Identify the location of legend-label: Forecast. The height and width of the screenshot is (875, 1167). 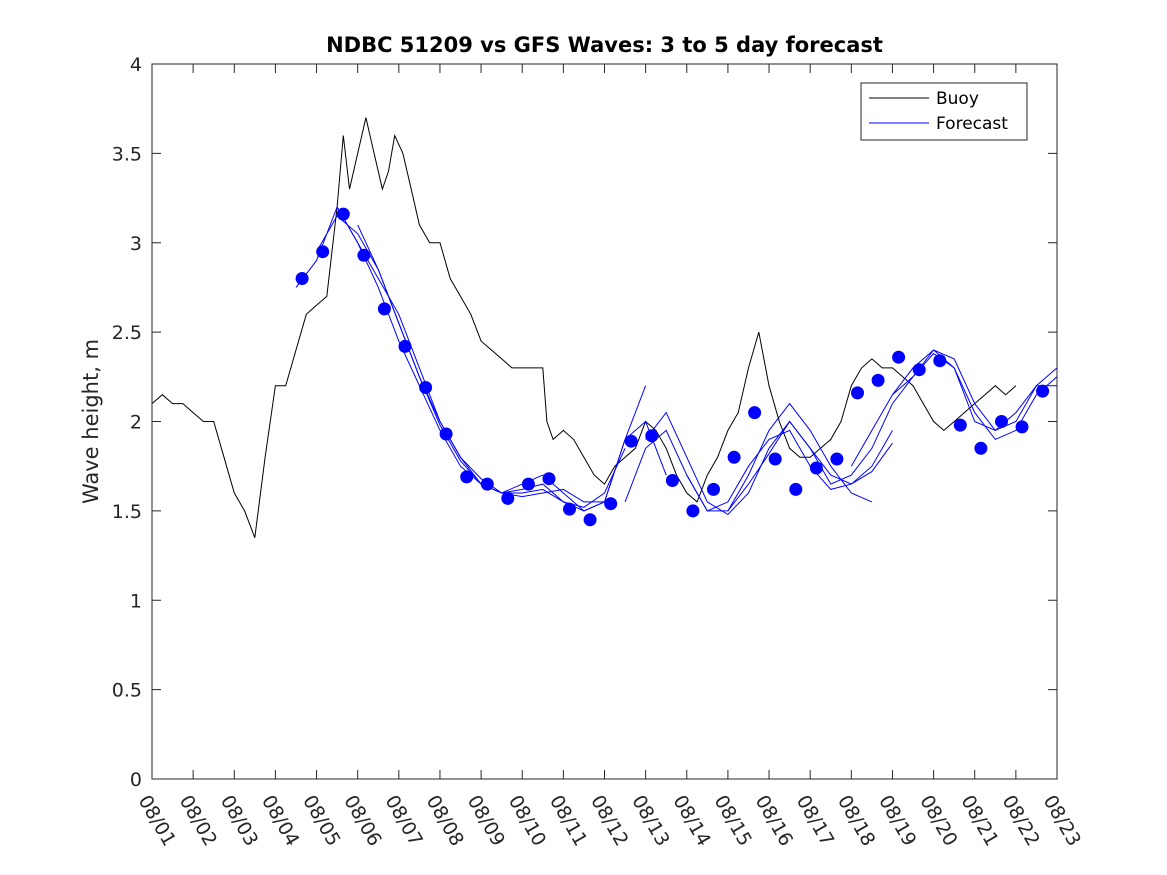
(972, 124).